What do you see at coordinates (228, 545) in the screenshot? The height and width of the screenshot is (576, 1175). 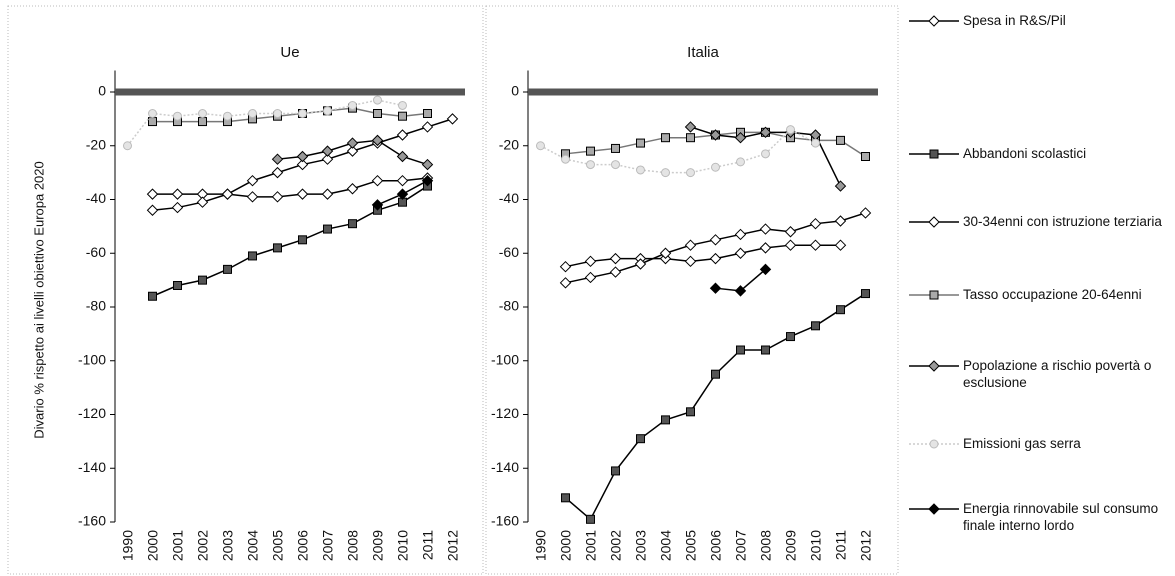 I see `x-tick-label: 2003` at bounding box center [228, 545].